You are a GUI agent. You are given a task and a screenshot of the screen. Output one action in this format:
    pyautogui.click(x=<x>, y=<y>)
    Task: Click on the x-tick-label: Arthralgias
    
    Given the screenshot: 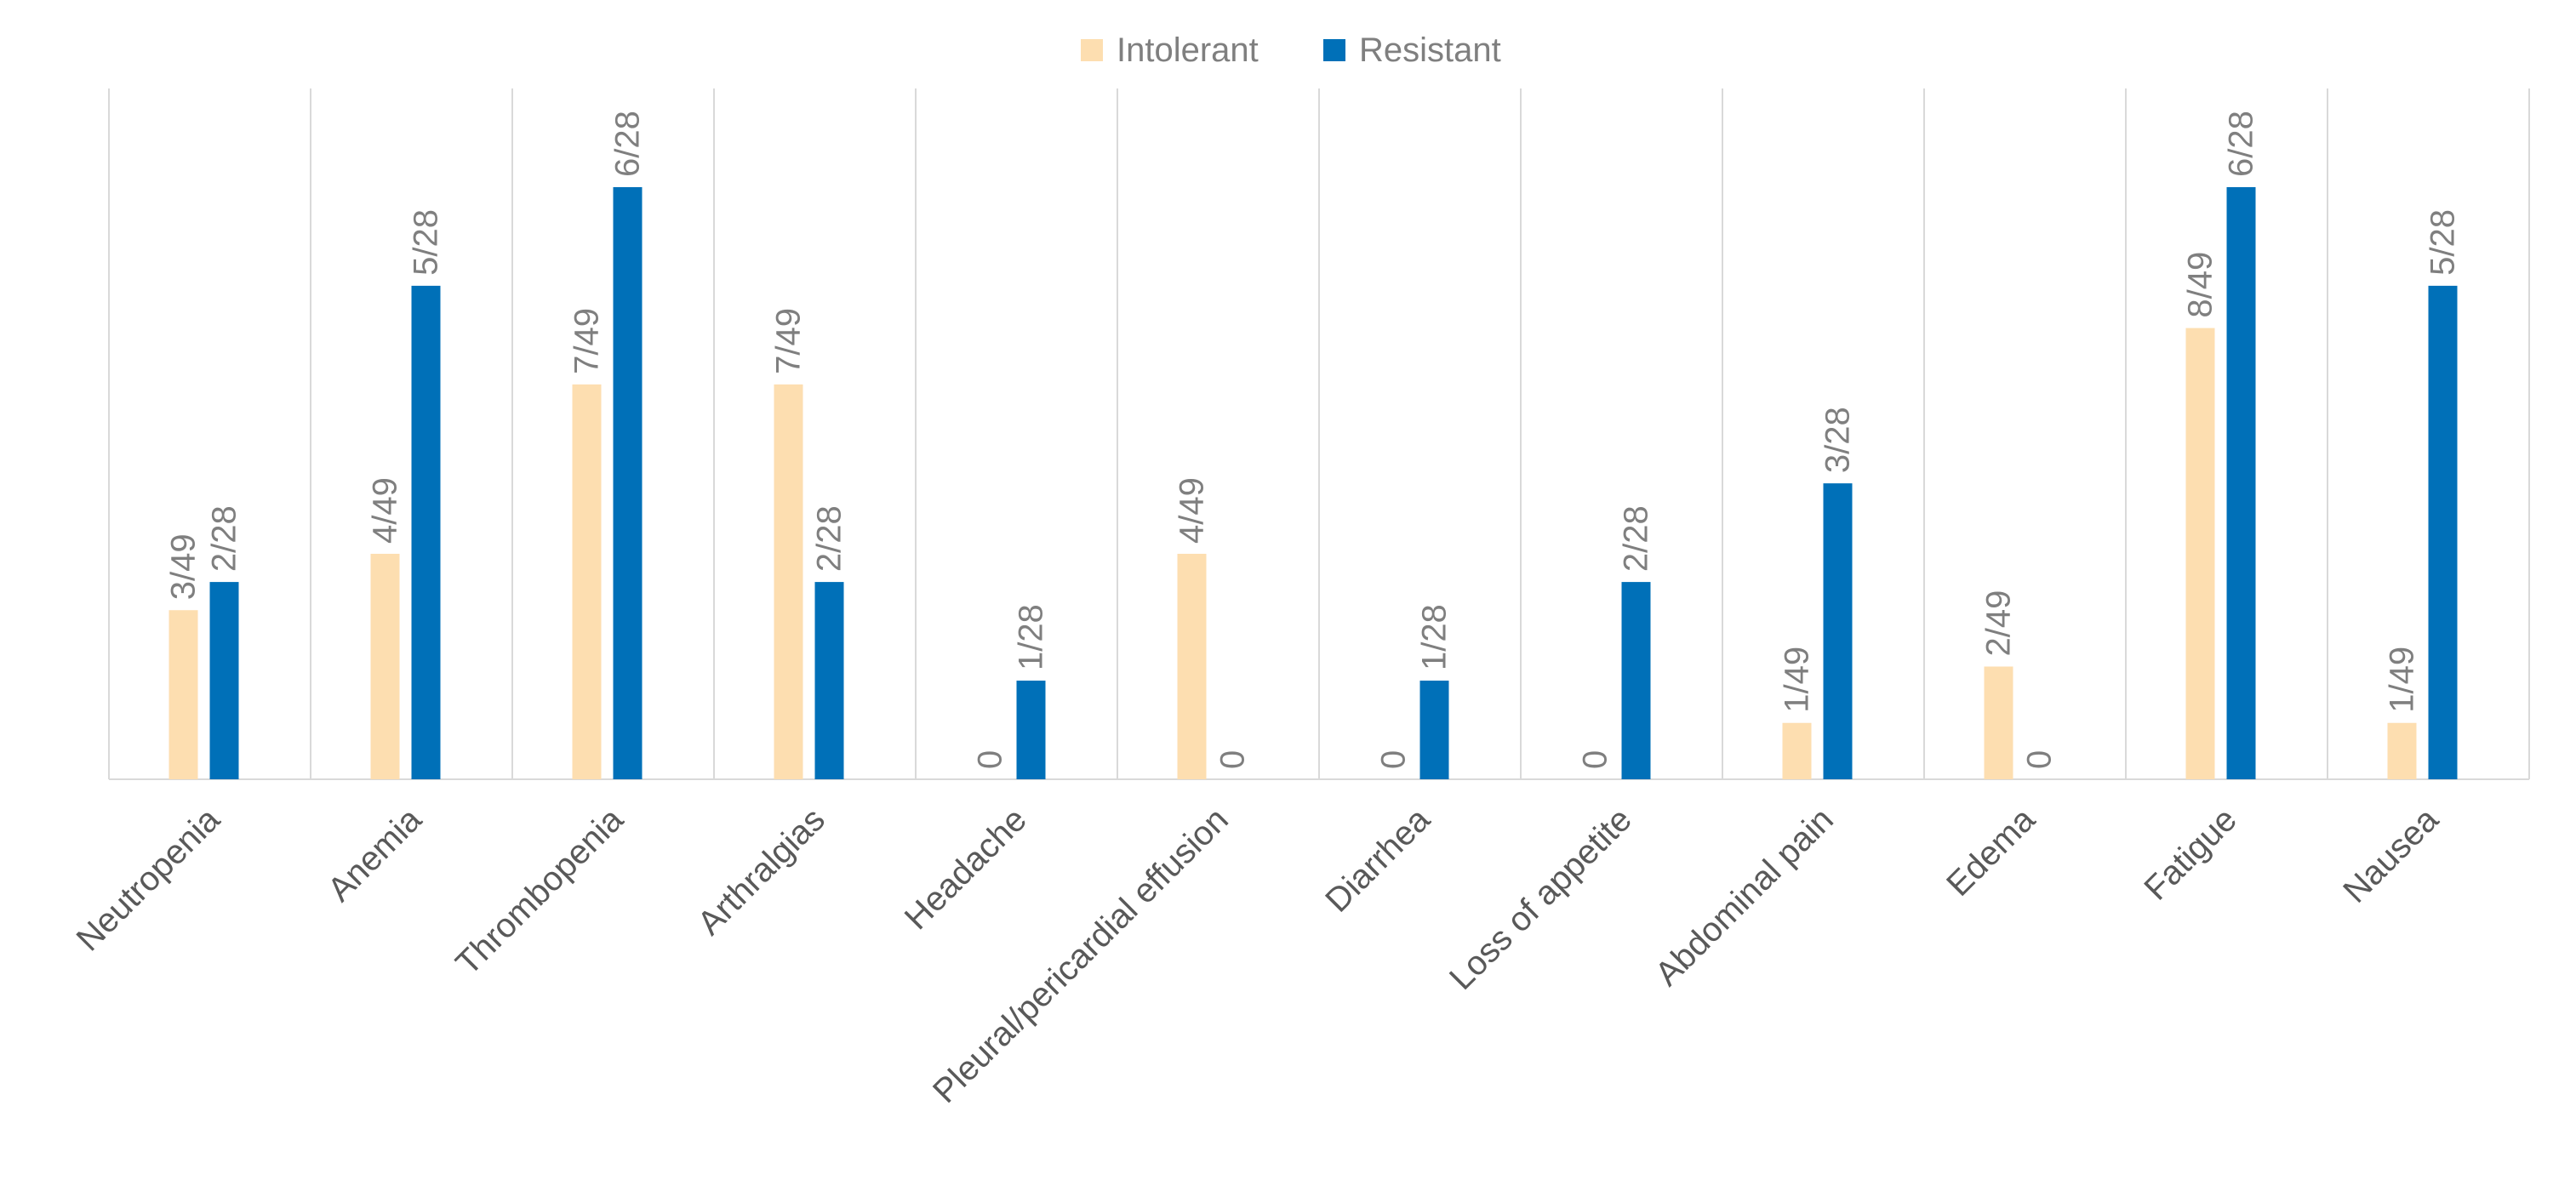 What is the action you would take?
    pyautogui.click(x=761, y=872)
    